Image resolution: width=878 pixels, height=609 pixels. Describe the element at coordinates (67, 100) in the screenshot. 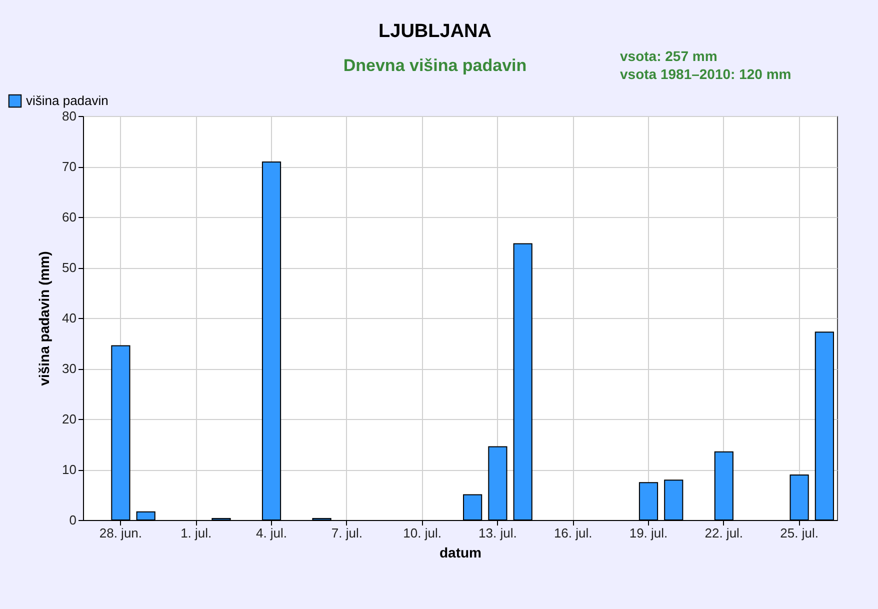

I see `legend-label: višina padavin` at that location.